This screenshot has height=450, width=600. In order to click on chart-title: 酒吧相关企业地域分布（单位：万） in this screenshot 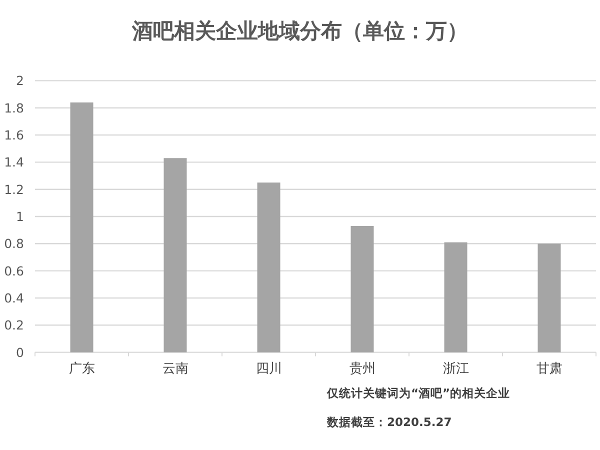, I will do `click(299, 31)`.